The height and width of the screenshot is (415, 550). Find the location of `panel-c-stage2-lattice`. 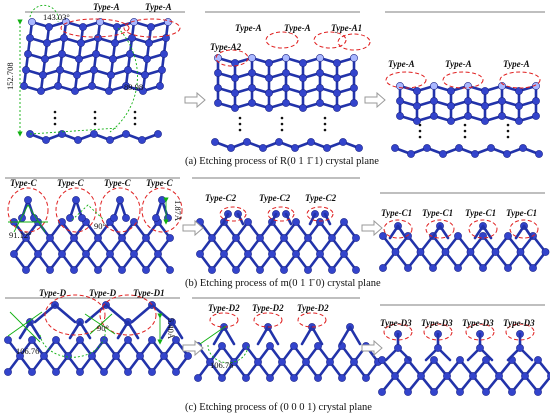

panel-c-stage2-lattice is located at coordinates (288, 347).